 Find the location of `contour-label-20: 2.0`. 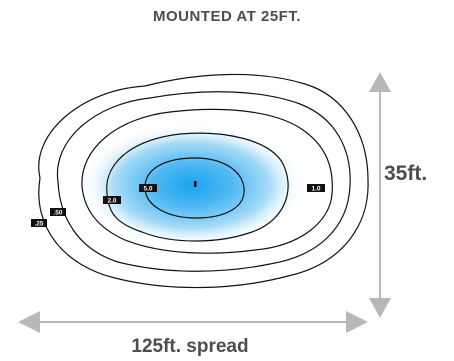

contour-label-20: 2.0 is located at coordinates (112, 200).